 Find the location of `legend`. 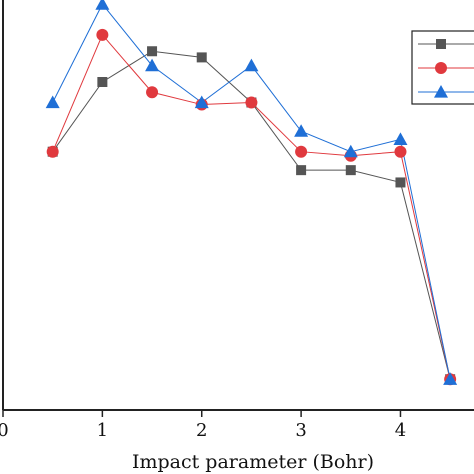

legend is located at coordinates (442, 67).